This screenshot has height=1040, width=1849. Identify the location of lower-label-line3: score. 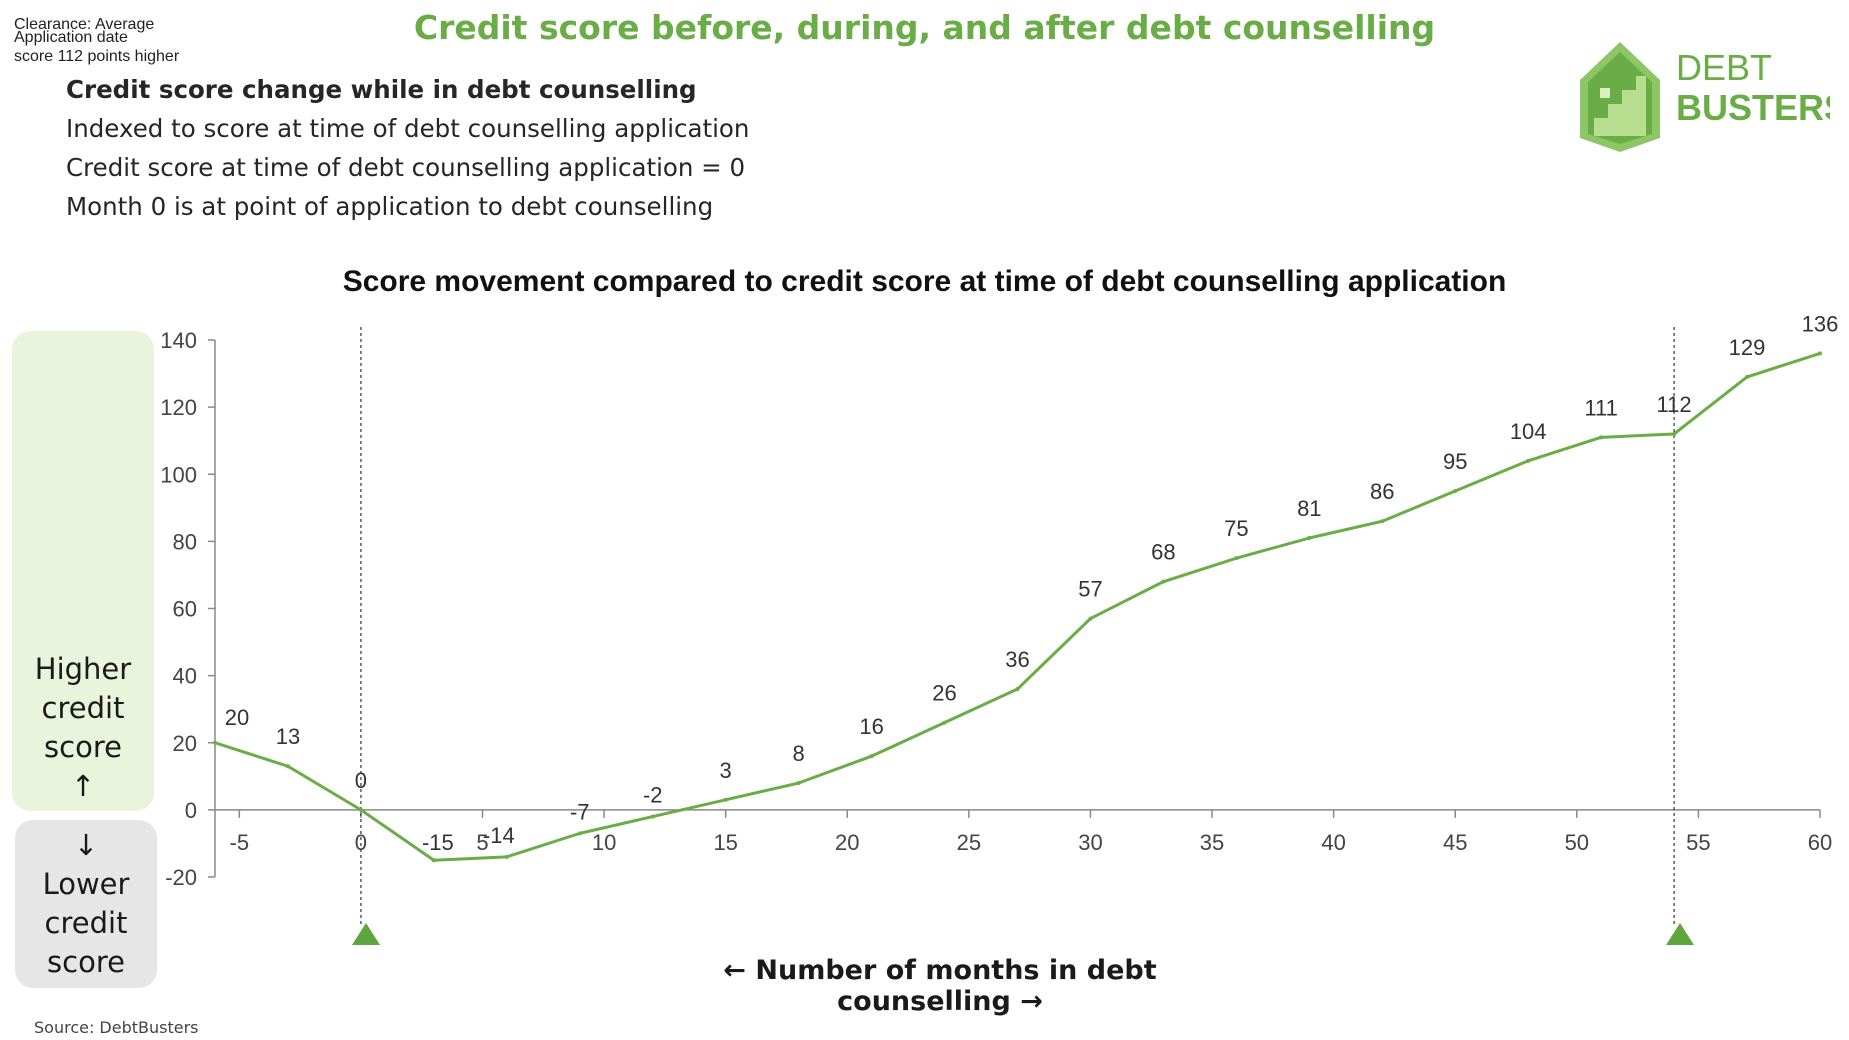
(86, 962).